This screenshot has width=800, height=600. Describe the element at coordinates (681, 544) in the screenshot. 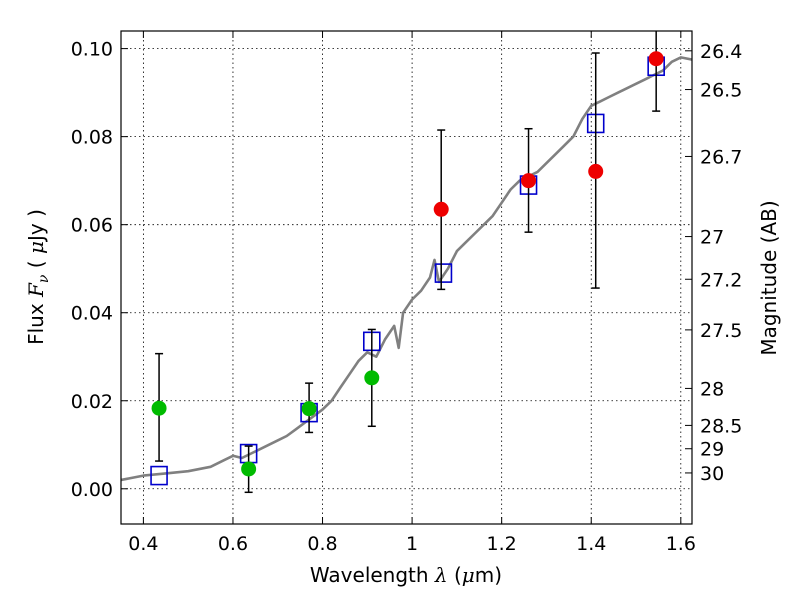

I see `x-tick-label: 1.6` at that location.